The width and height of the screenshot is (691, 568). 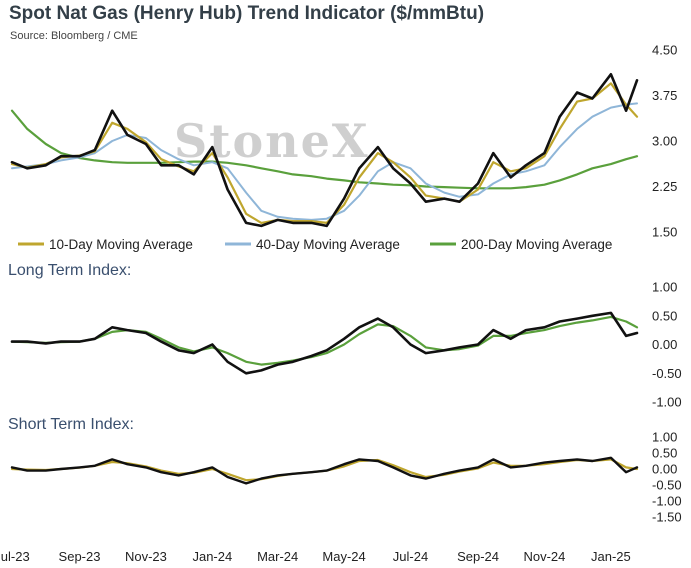 I want to click on y-tick-label: 4.50, so click(x=664, y=50).